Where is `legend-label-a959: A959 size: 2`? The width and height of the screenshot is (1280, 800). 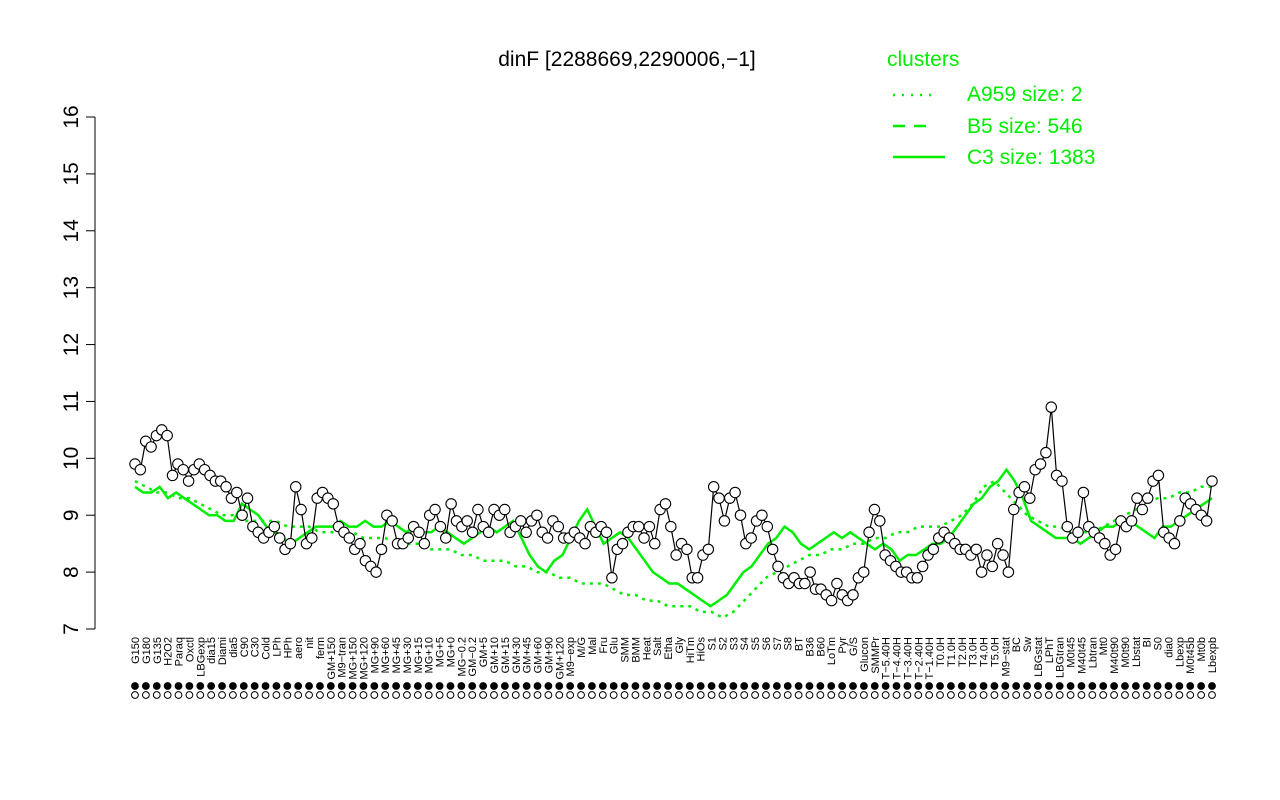 legend-label-a959: A959 size: 2 is located at coordinates (1025, 94).